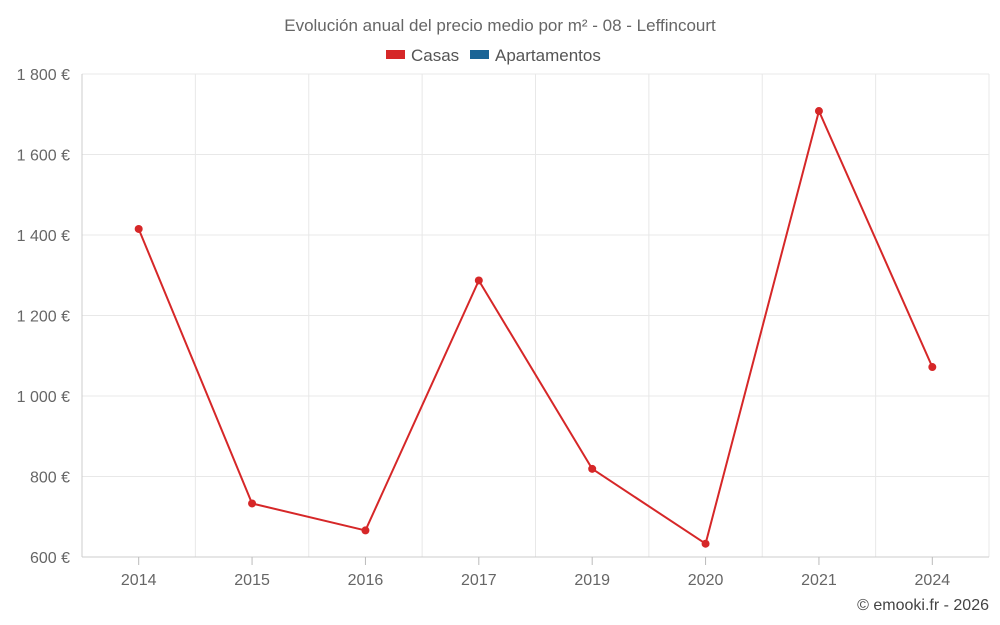  I want to click on x-tick-label: 2021, so click(819, 580).